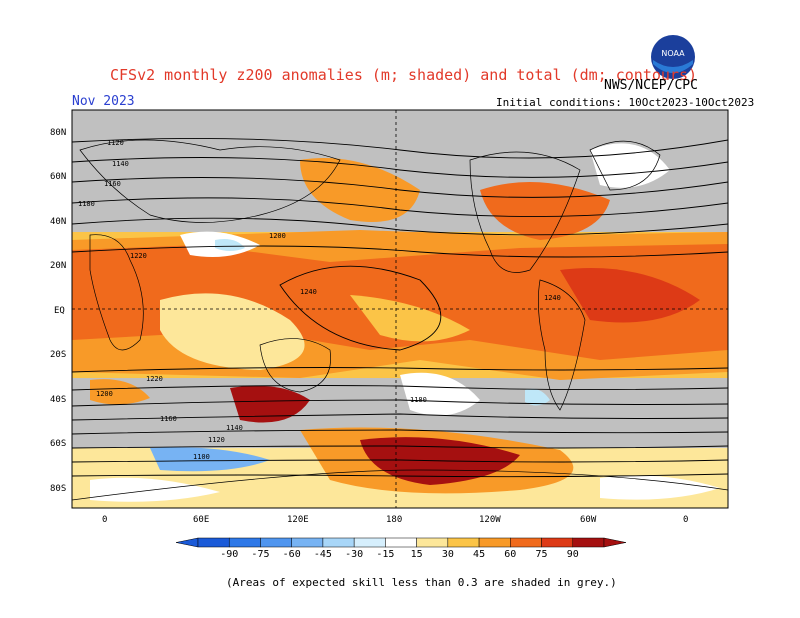 The image size is (800, 618). Describe the element at coordinates (58, 400) in the screenshot. I see `lat-label: 40S` at that location.